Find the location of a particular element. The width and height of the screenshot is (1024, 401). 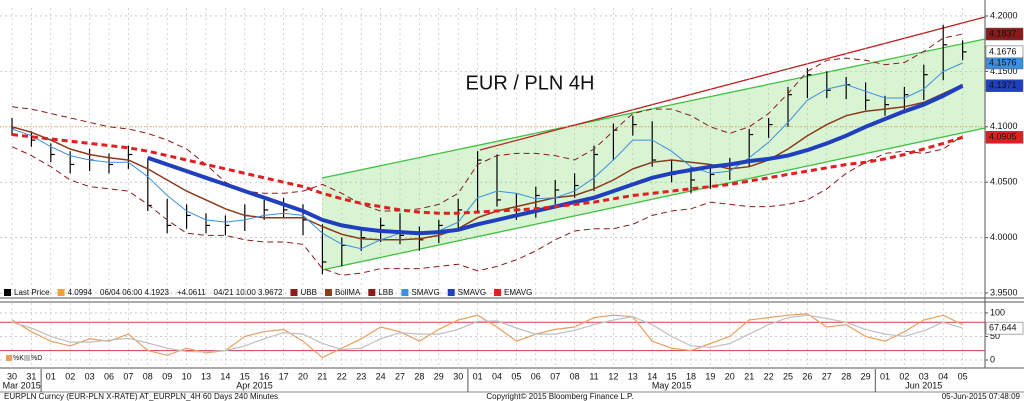

oscillator-line is located at coordinates (487, 333).